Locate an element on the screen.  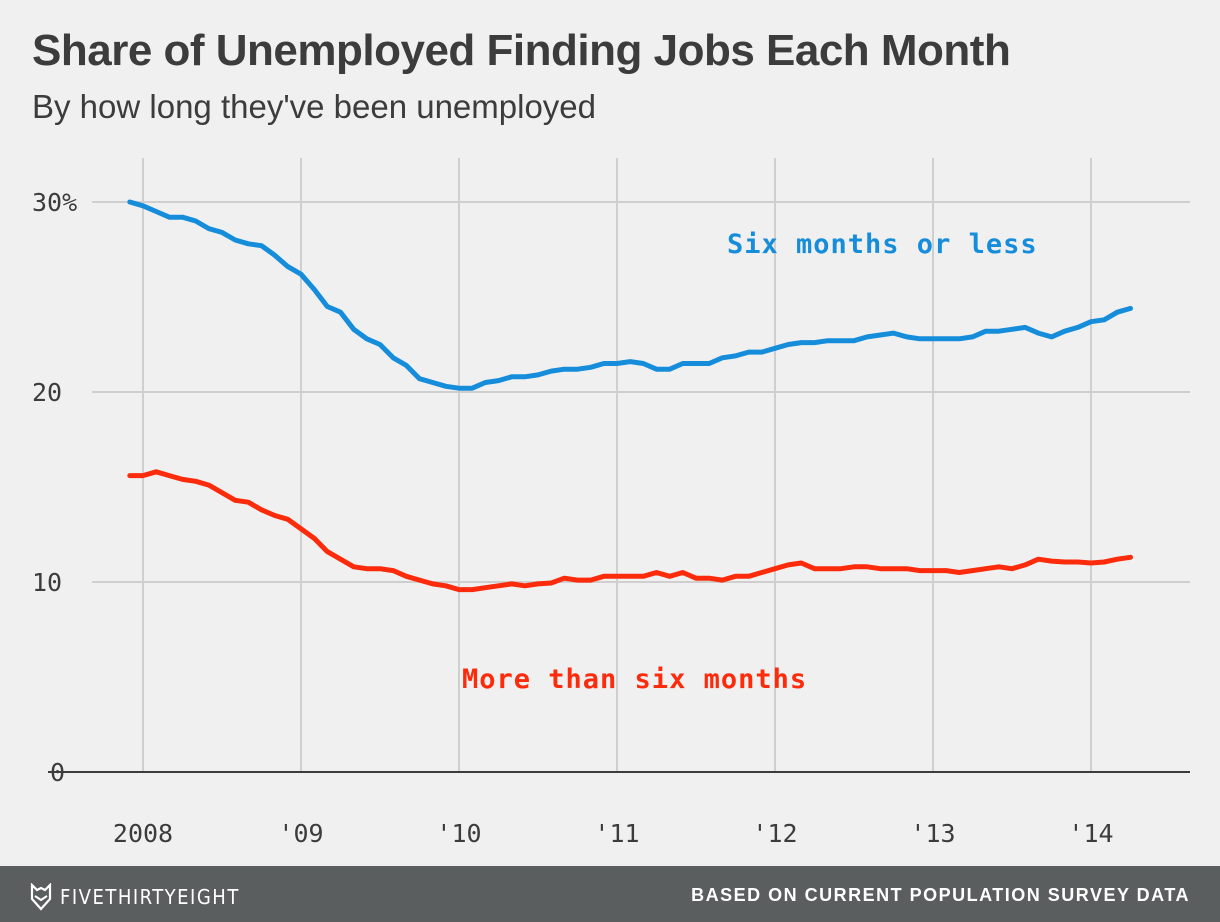
x-tick-label: '12 is located at coordinates (774, 833).